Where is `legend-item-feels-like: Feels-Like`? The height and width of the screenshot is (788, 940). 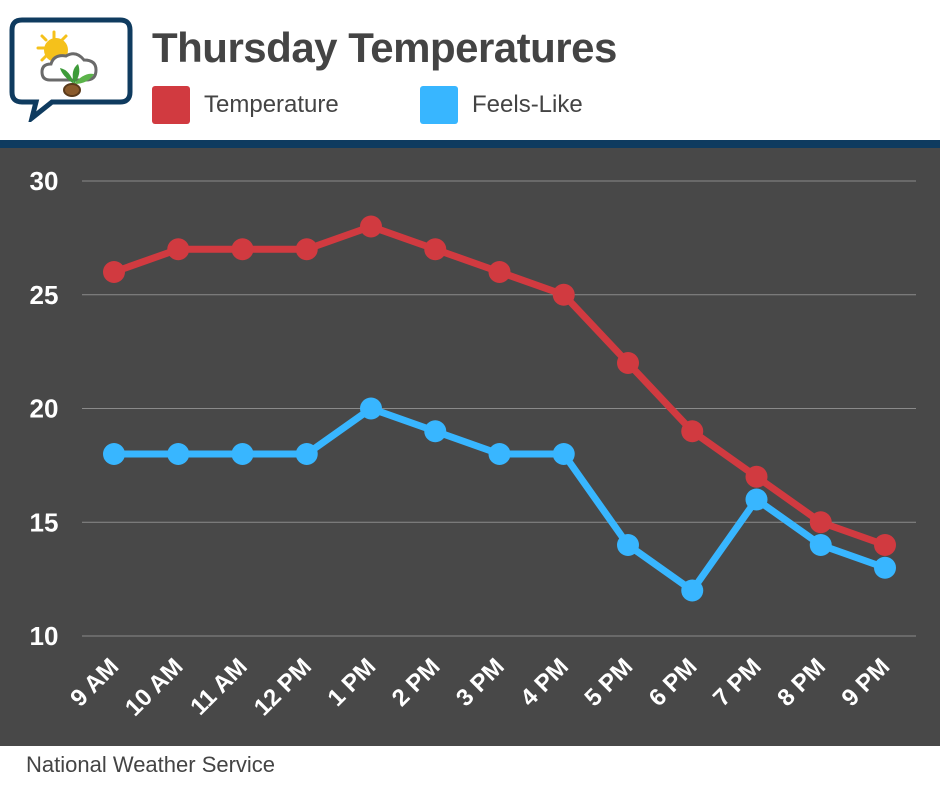 legend-item-feels-like: Feels-Like is located at coordinates (501, 105).